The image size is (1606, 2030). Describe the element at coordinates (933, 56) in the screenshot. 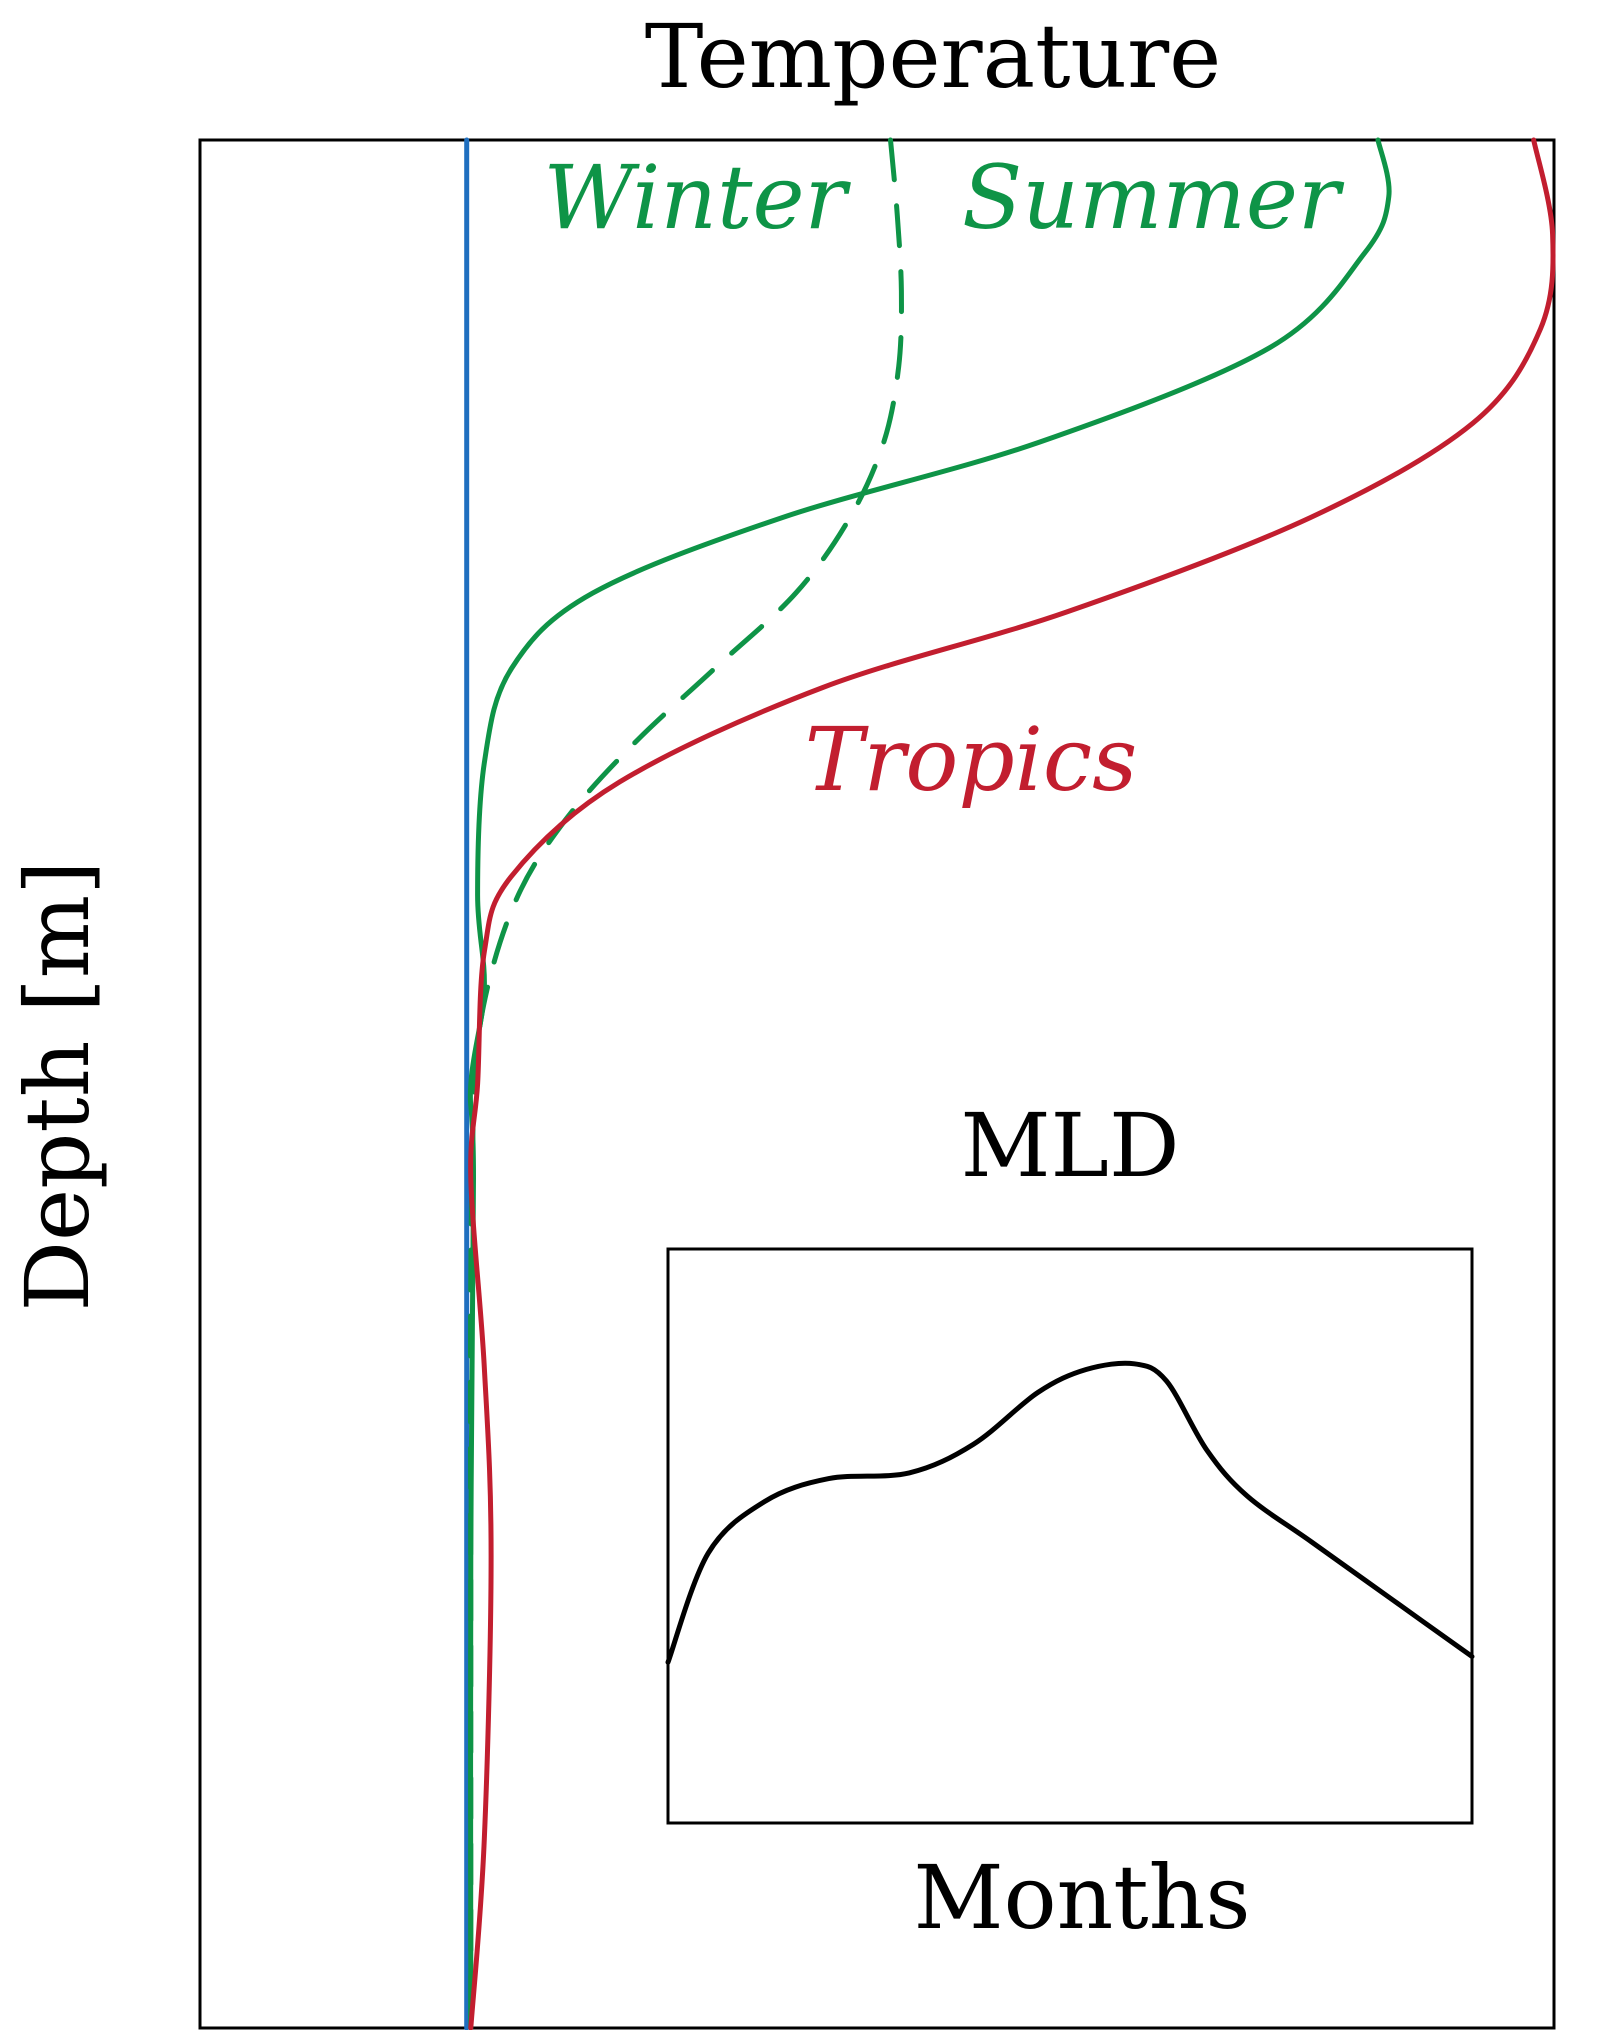

I see `main-title: Temperature` at that location.